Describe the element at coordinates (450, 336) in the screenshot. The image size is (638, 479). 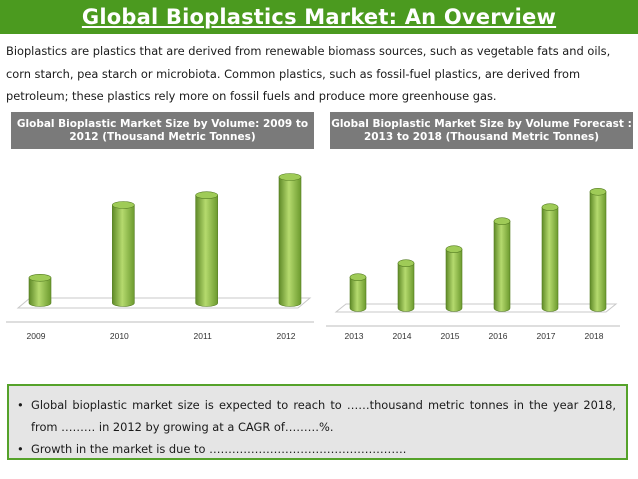
I see `tick-label-2015: 2015` at that location.